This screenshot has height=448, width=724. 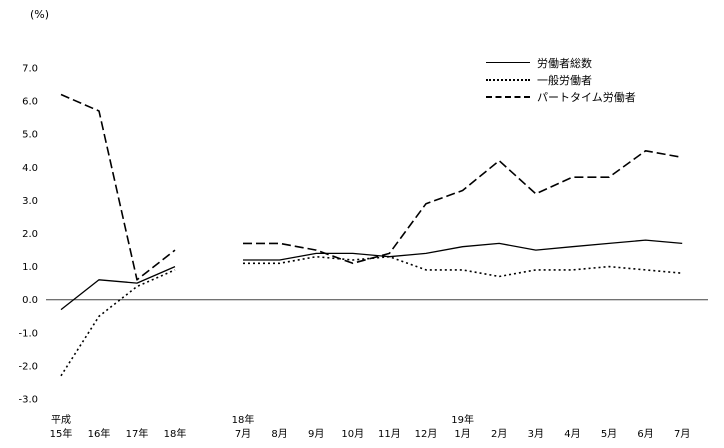 I want to click on y-axis-tick-label: -1.0, so click(x=28, y=333).